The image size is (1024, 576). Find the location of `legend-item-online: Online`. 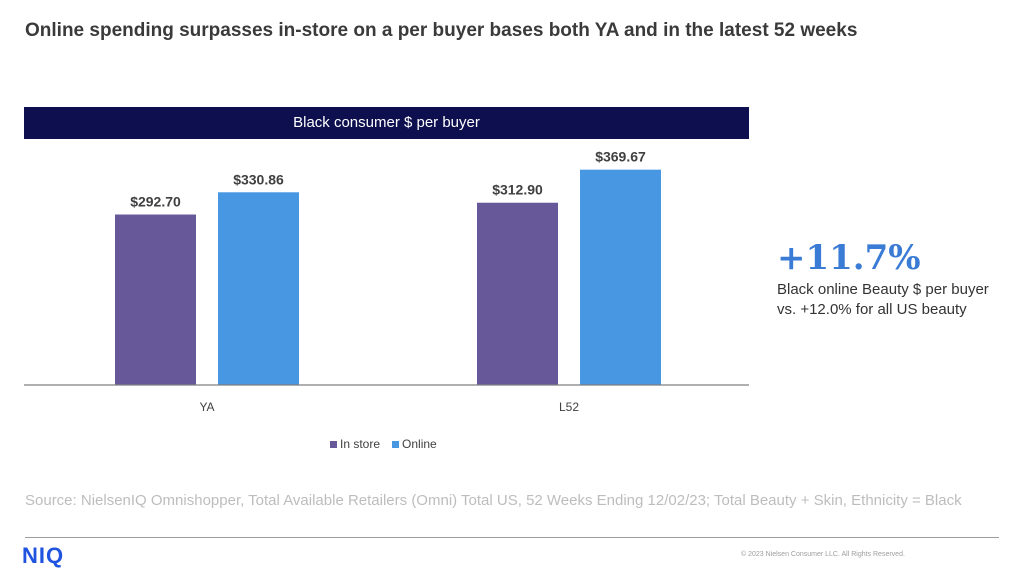

legend-item-online: Online is located at coordinates (414, 444).